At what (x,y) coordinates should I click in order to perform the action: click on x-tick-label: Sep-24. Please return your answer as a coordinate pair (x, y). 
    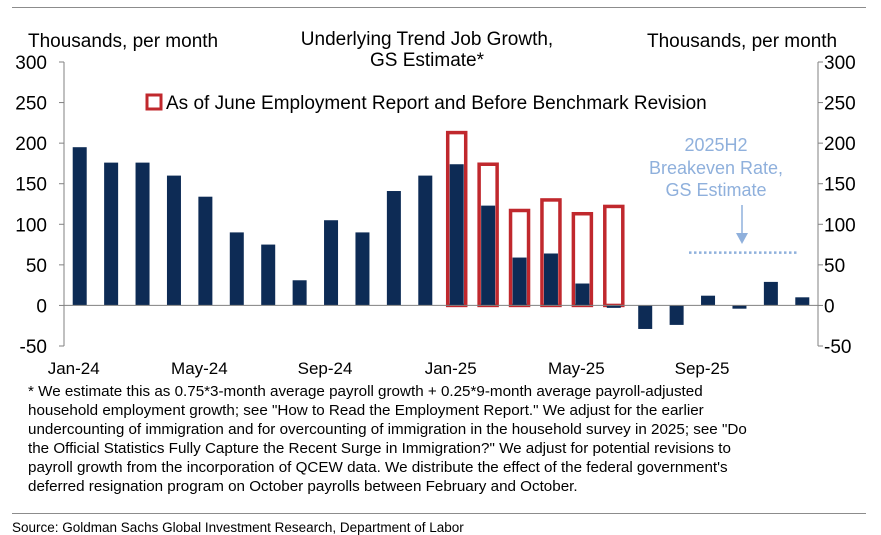
    Looking at the image, I should click on (325, 368).